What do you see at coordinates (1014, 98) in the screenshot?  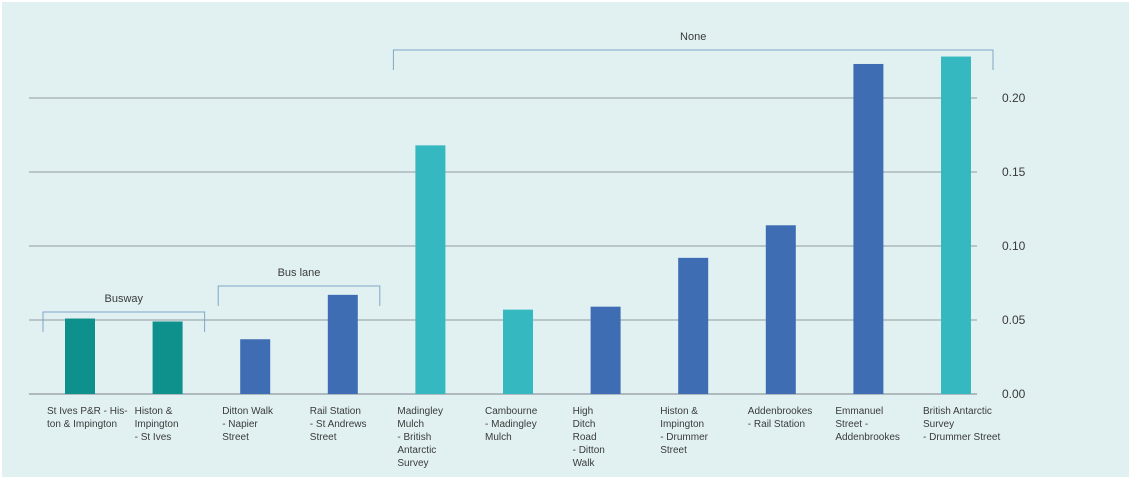 I see `y-tick-label: 0.20` at bounding box center [1014, 98].